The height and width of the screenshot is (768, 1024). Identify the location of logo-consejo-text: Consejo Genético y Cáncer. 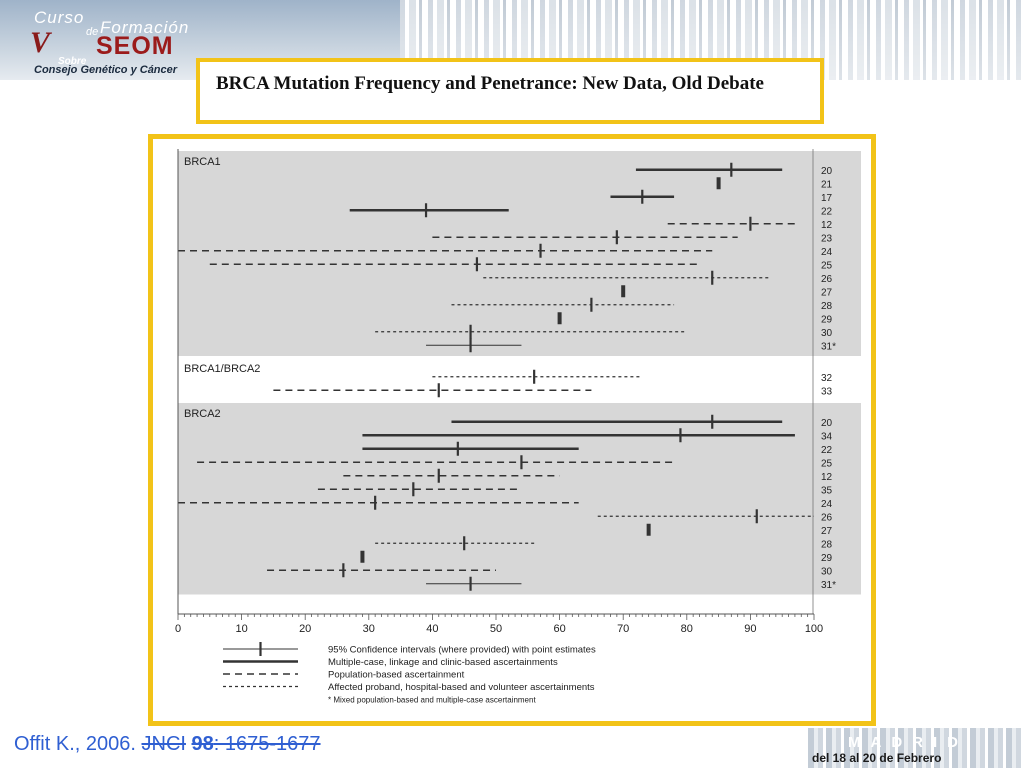
(106, 70).